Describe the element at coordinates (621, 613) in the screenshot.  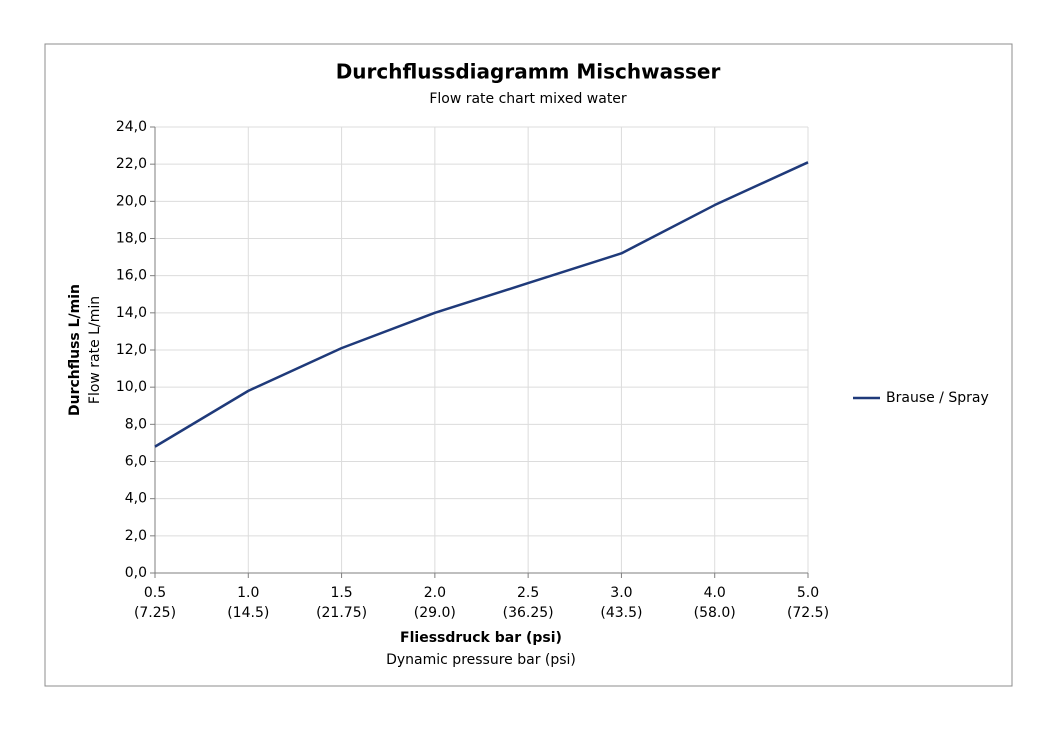
I see `x-tick-sublabel: (43.5)` at that location.